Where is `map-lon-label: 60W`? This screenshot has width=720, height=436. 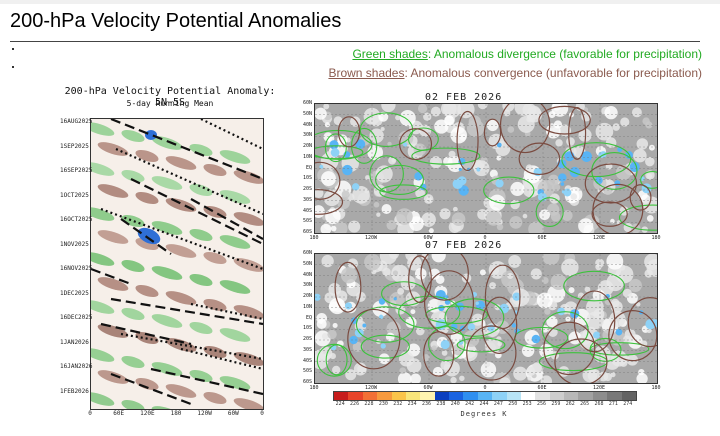
map-lon-label: 60W is located at coordinates (428, 388).